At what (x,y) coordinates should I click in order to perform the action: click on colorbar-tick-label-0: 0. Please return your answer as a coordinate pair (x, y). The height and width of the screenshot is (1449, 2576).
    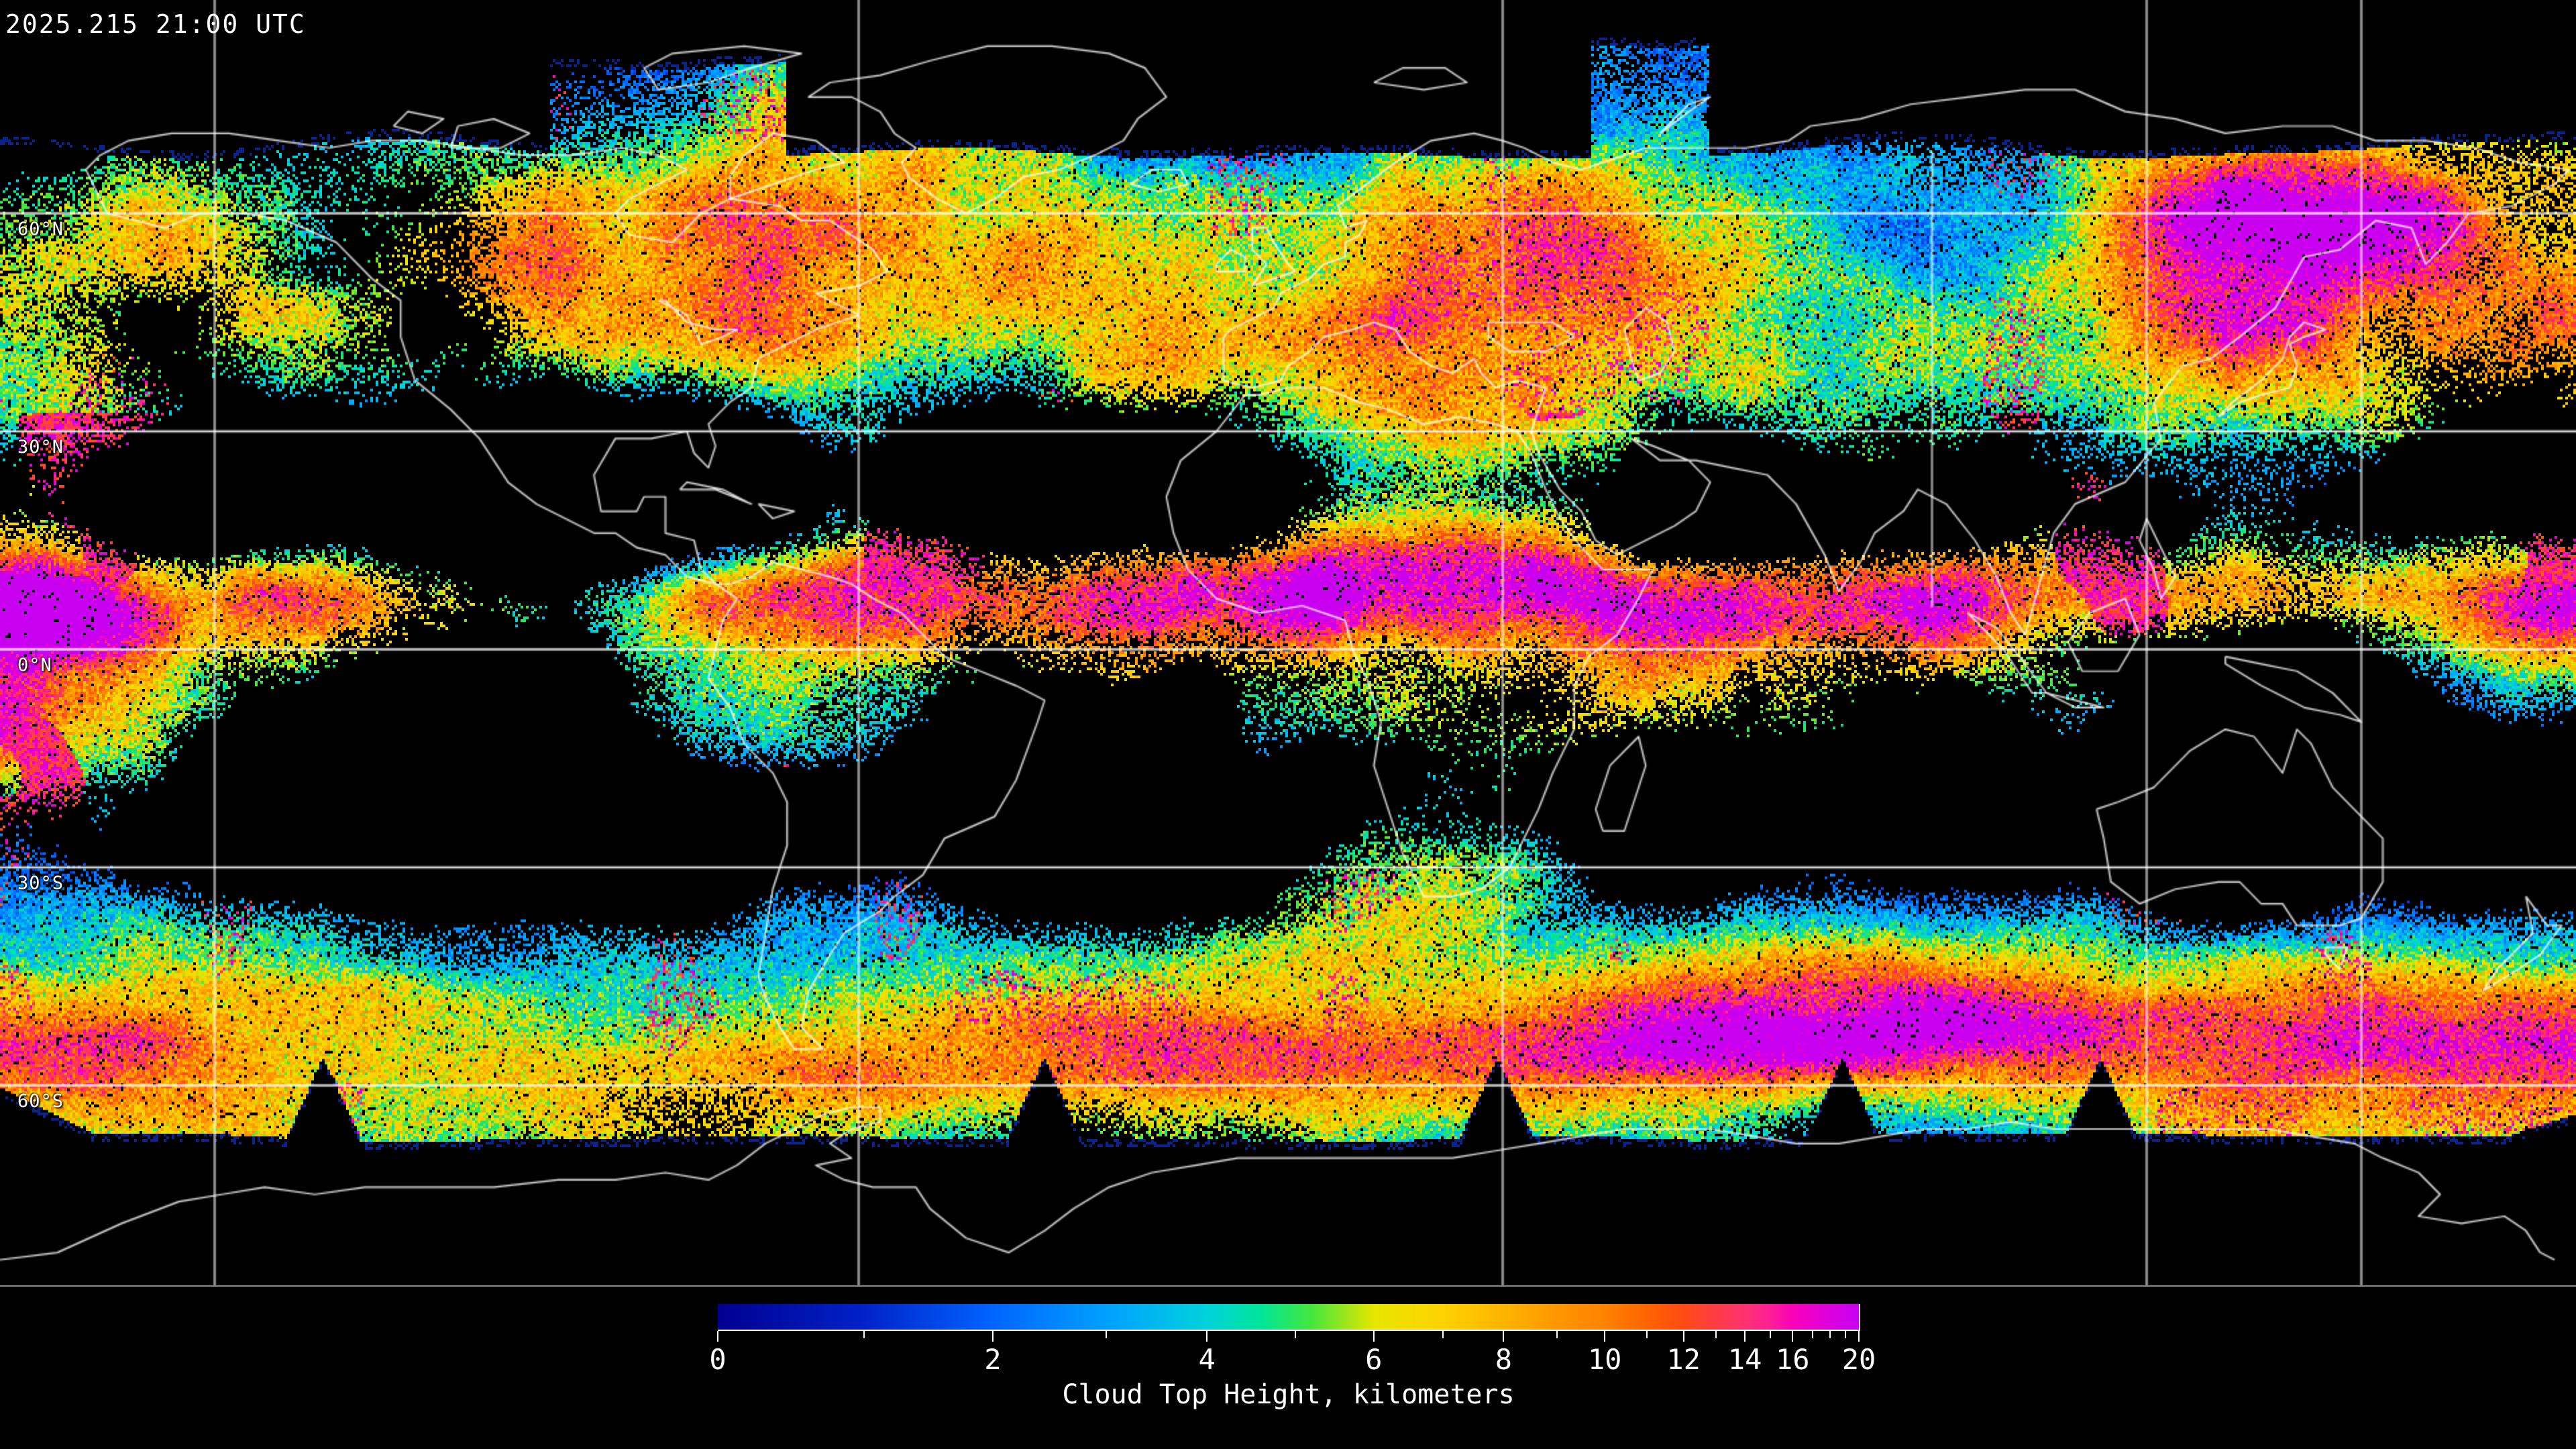
    Looking at the image, I should click on (718, 1359).